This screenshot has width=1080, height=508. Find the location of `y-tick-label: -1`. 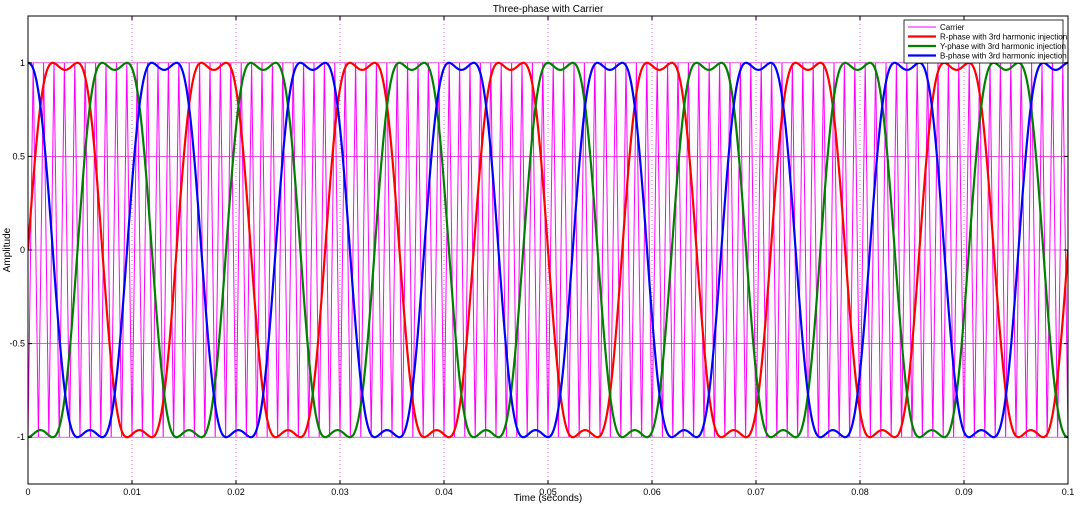

y-tick-label: -1 is located at coordinates (21, 437).